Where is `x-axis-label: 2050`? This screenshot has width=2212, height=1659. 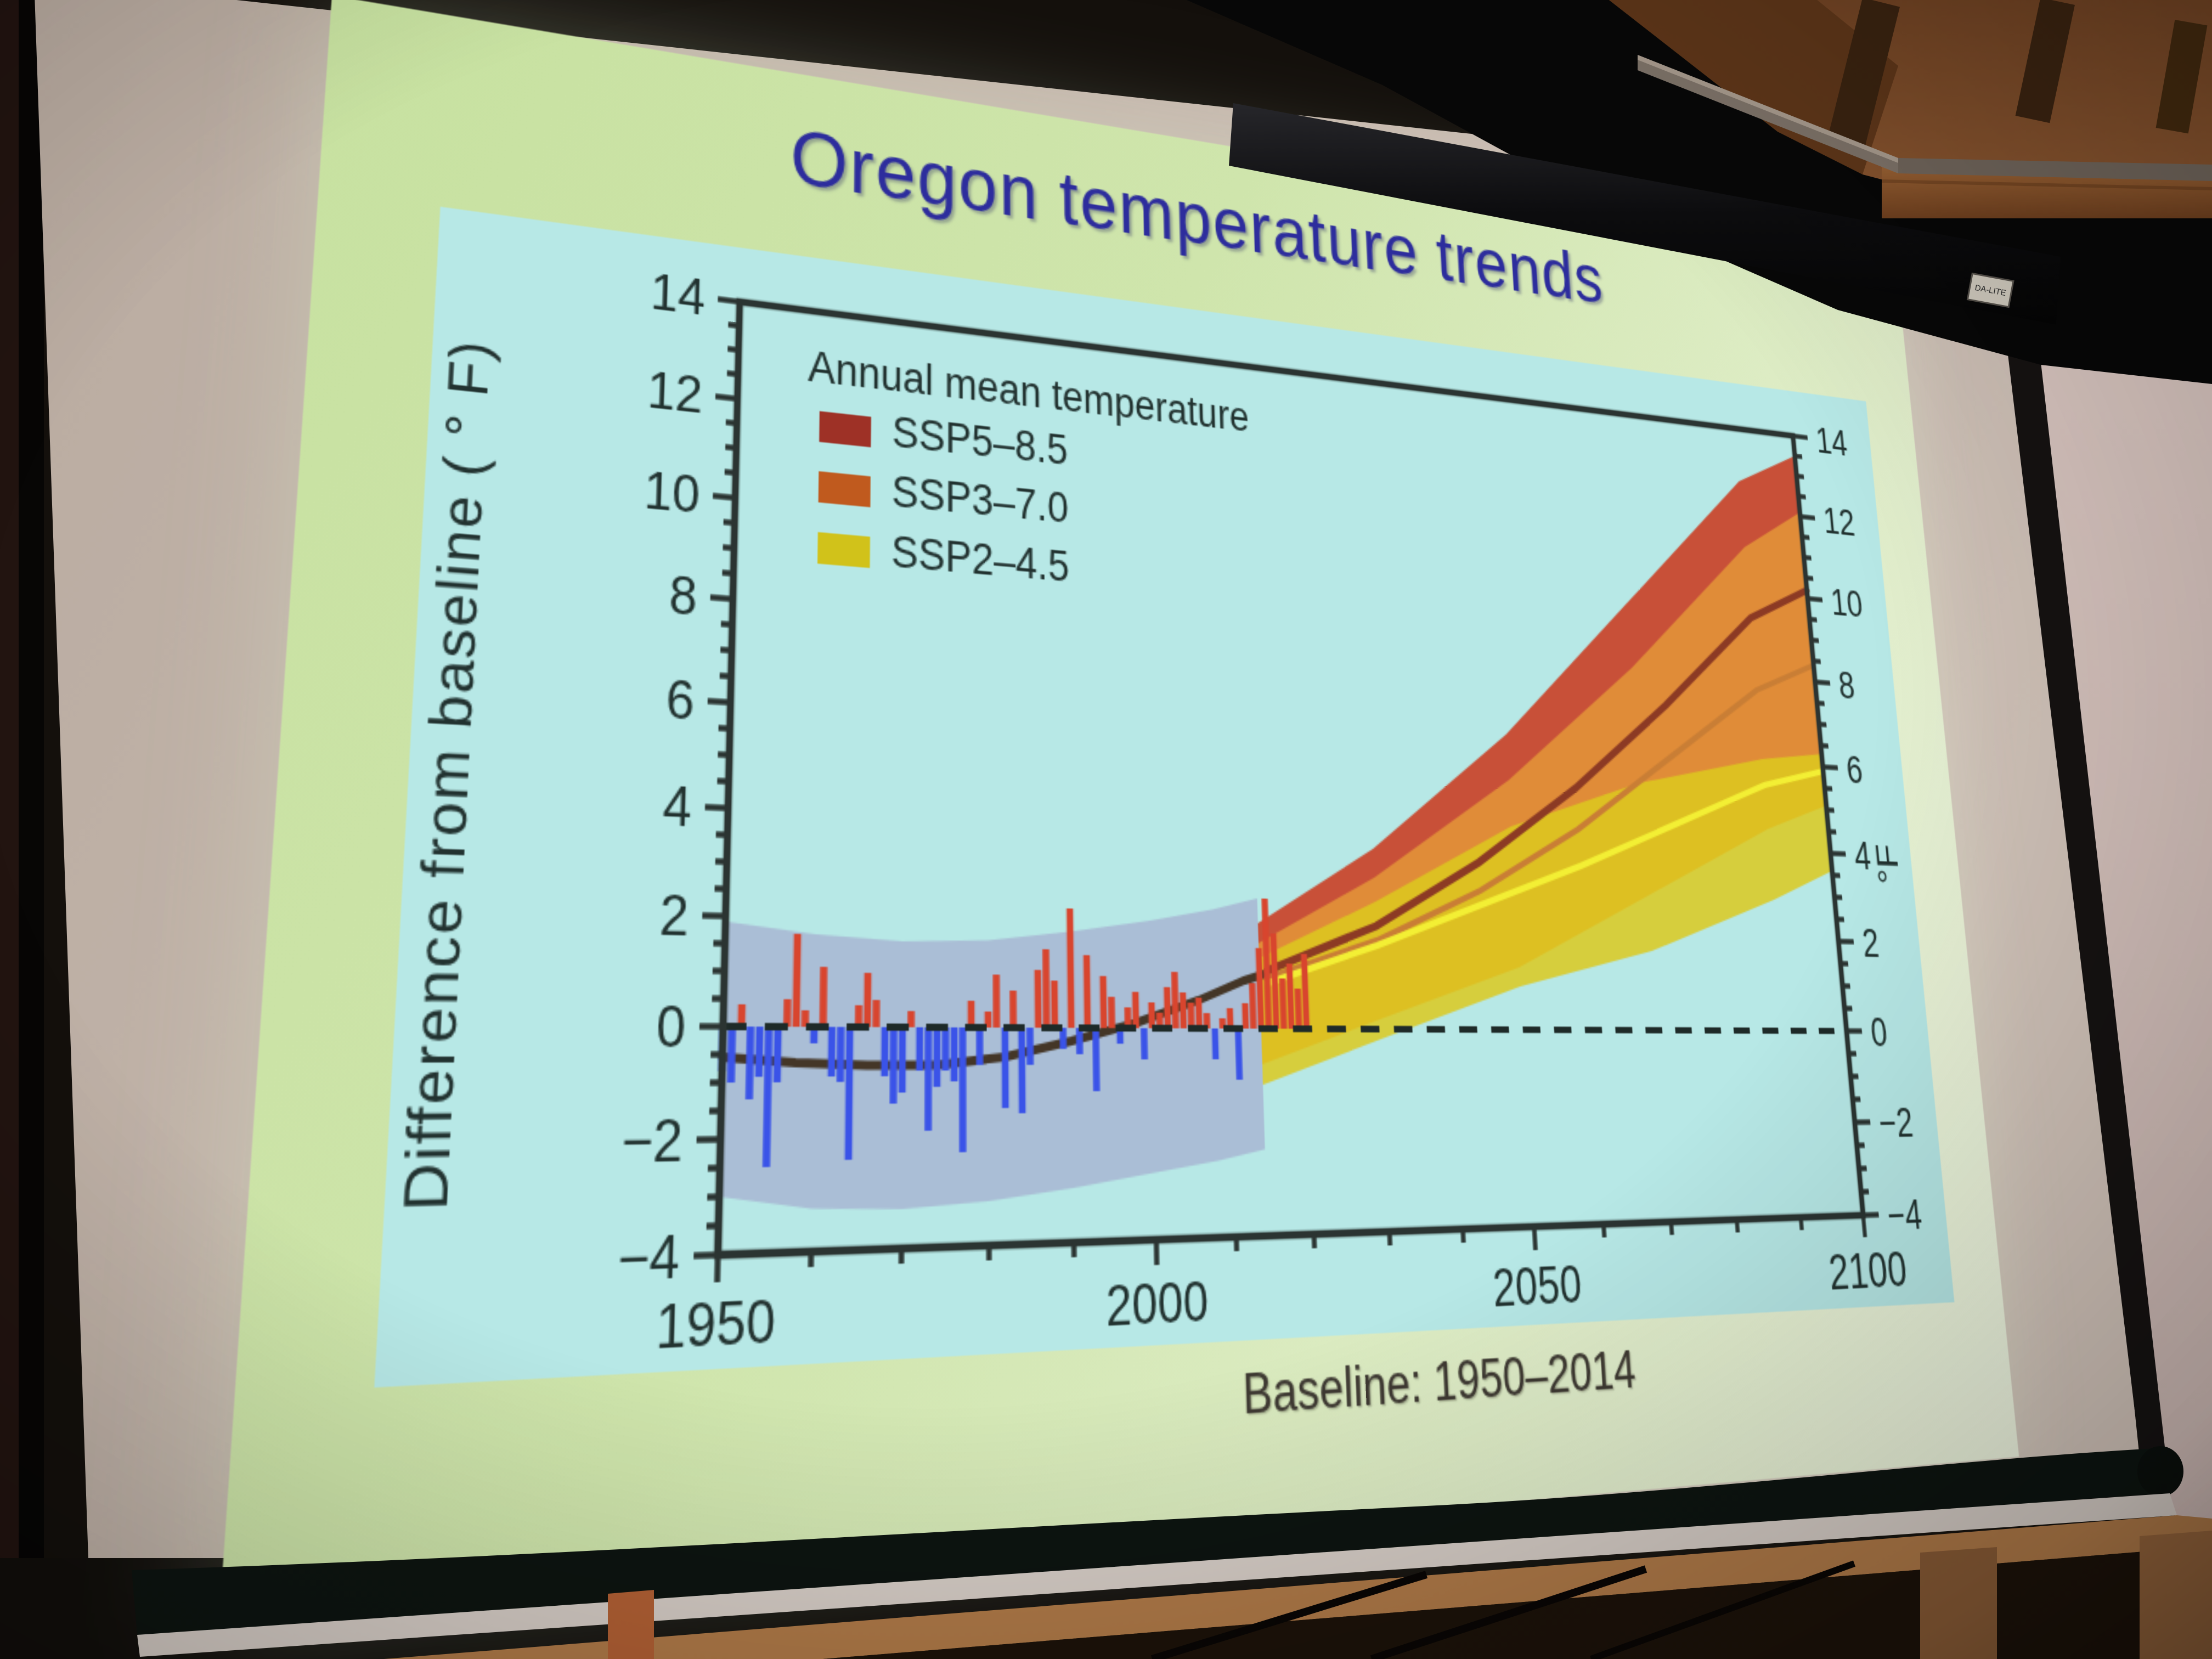 x-axis-label: 2050 is located at coordinates (1537, 1286).